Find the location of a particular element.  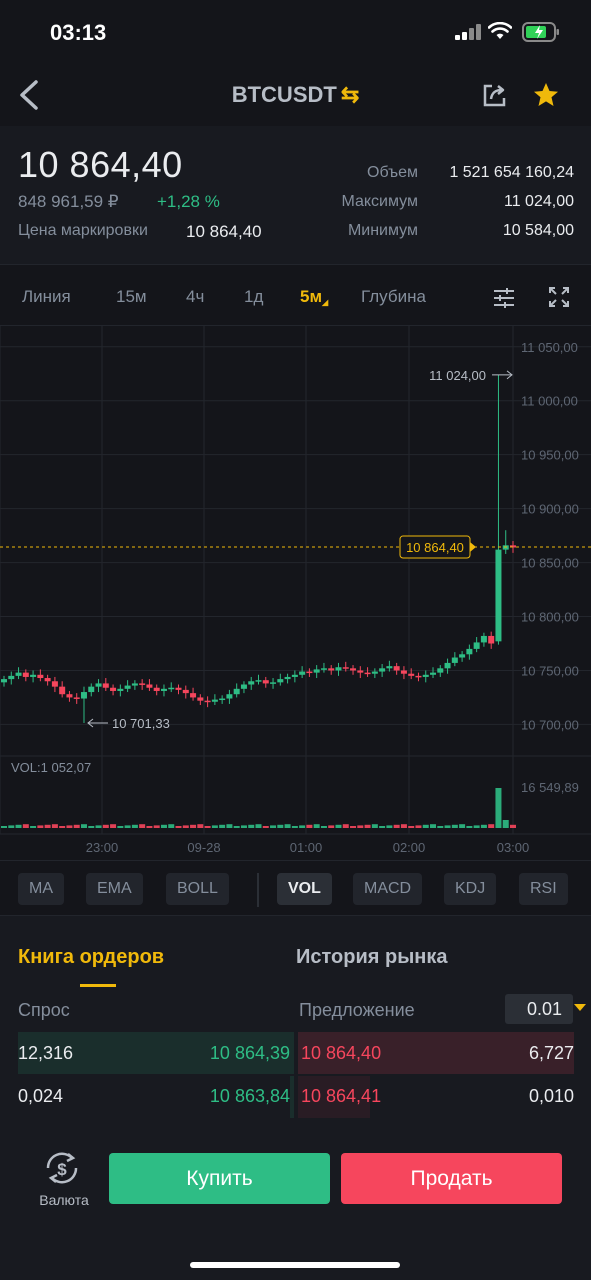

indicator-macd: MACD is located at coordinates (388, 889).